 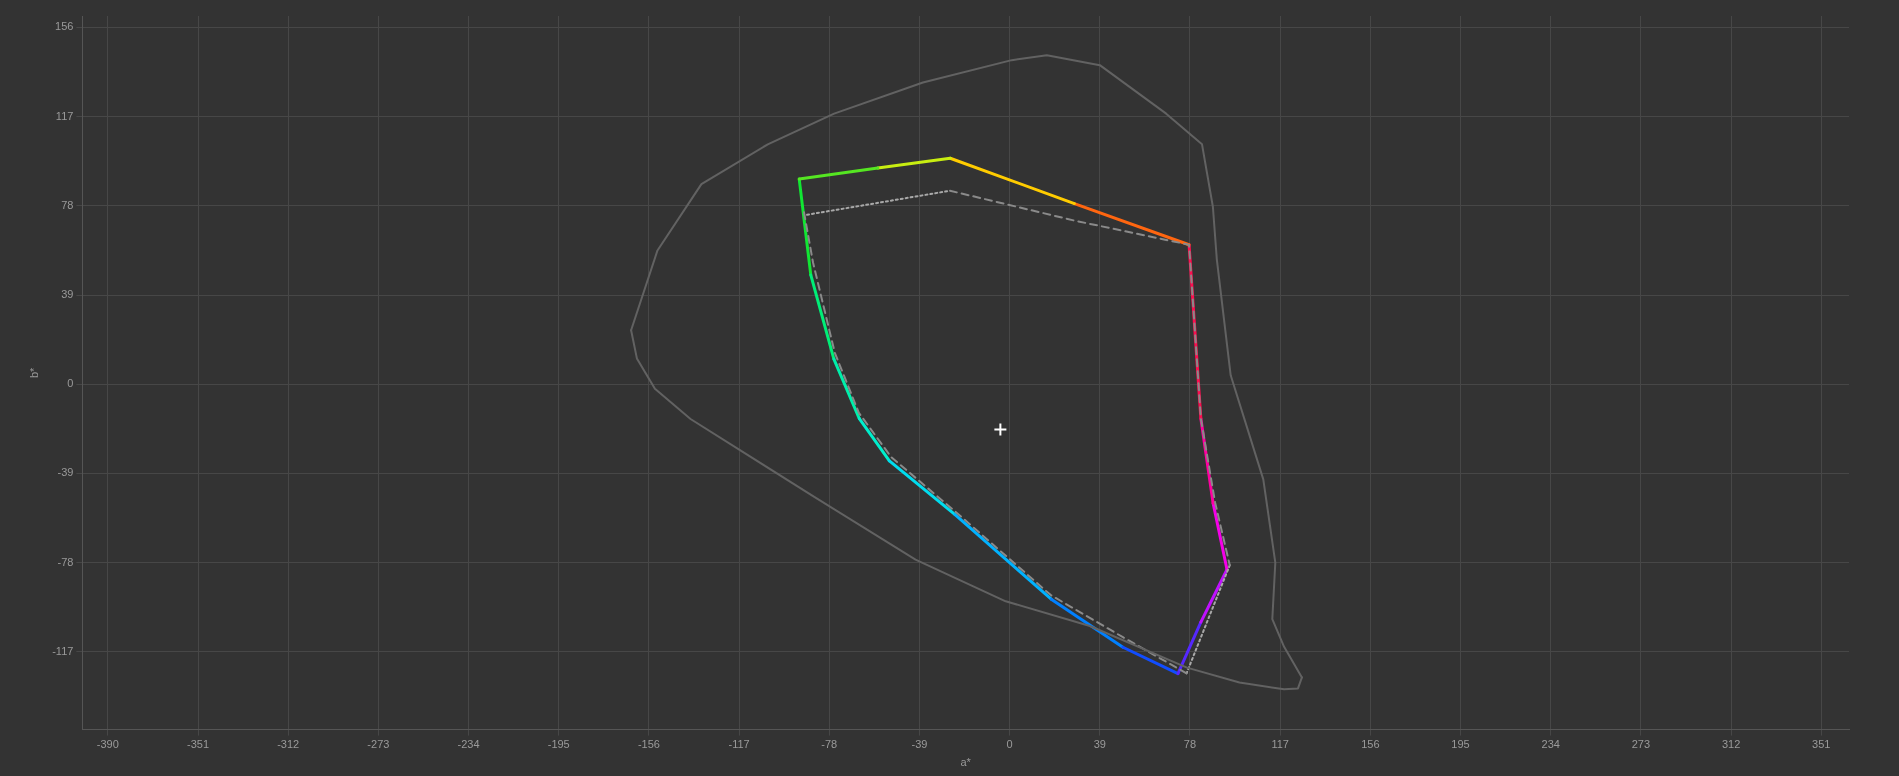 I want to click on x-tick-label: 351, so click(x=1821, y=744).